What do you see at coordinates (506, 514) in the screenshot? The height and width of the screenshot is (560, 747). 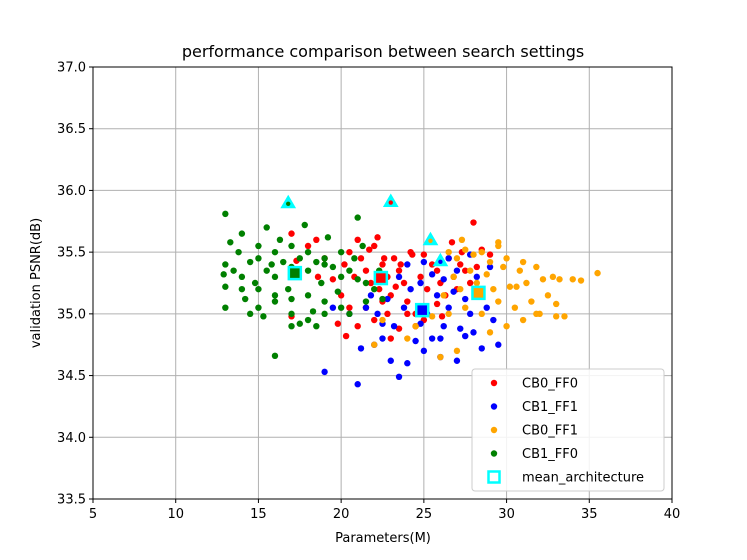 I see `x-tick-label: 30` at bounding box center [506, 514].